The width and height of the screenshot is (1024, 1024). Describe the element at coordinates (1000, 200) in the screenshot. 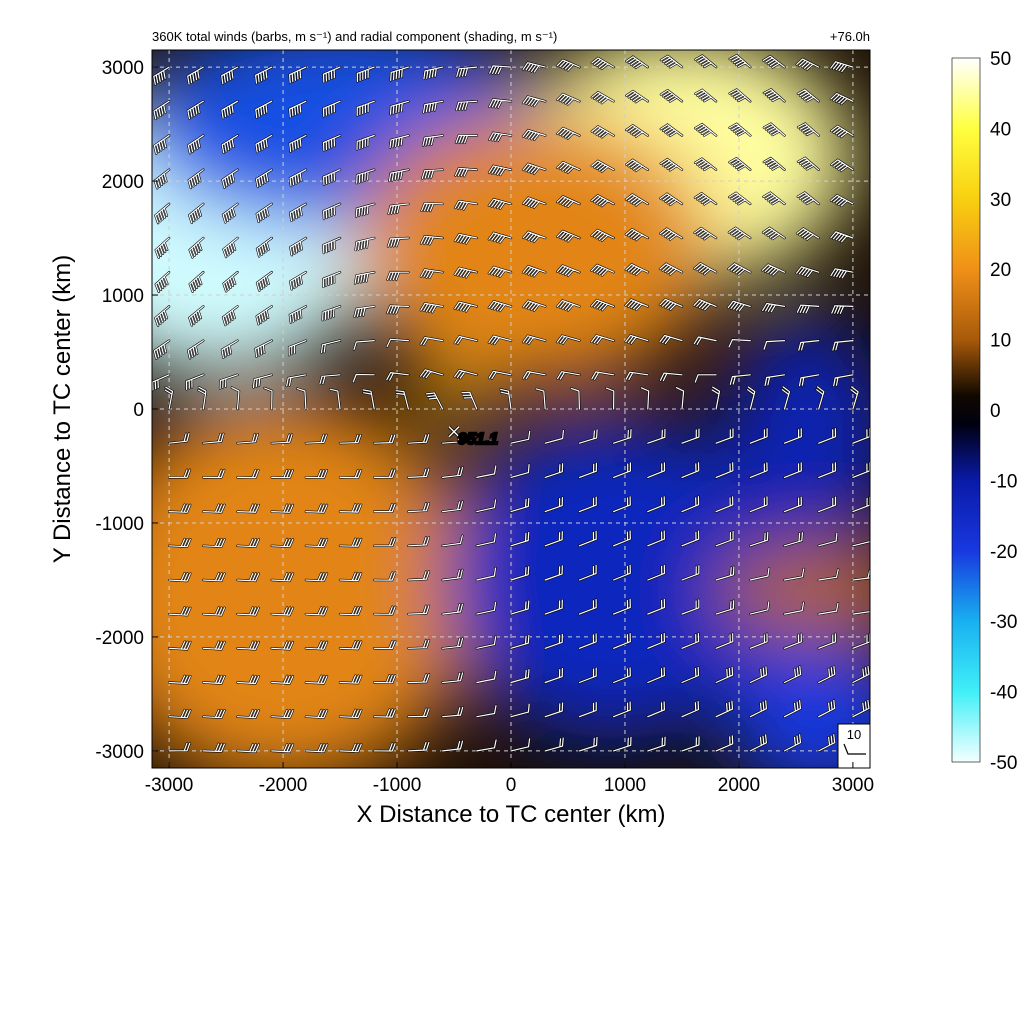

I see `colorbar-tick-label: 30` at that location.